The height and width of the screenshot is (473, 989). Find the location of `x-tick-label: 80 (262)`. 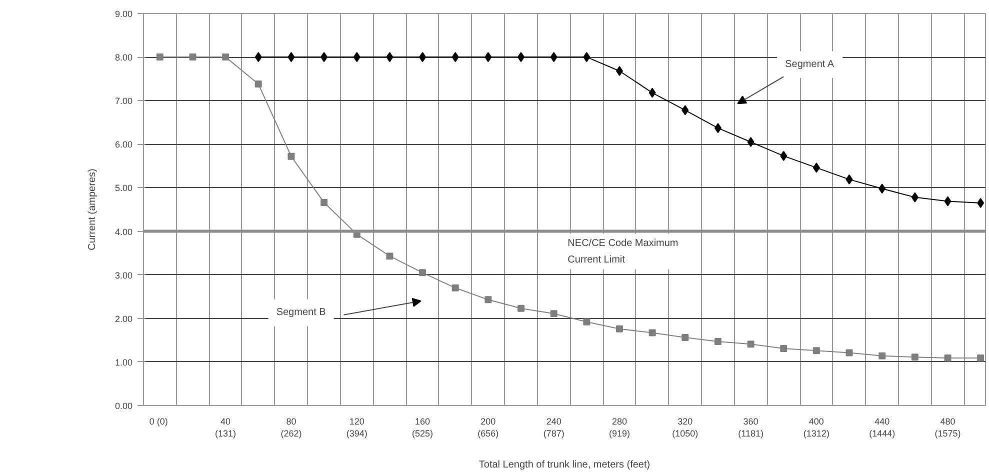

x-tick-label: 80 (262) is located at coordinates (291, 427).